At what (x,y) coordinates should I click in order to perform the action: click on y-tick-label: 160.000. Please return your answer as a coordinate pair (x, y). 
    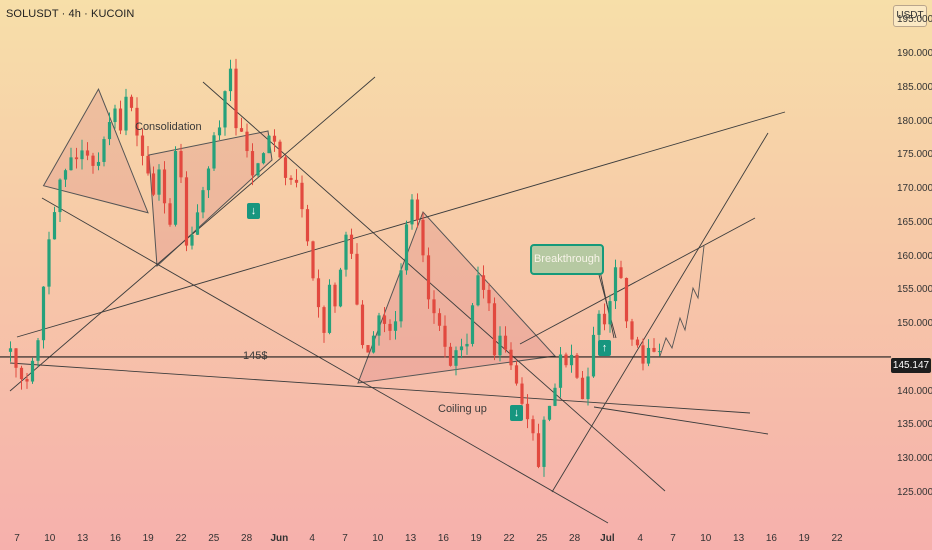
    Looking at the image, I should click on (914, 256).